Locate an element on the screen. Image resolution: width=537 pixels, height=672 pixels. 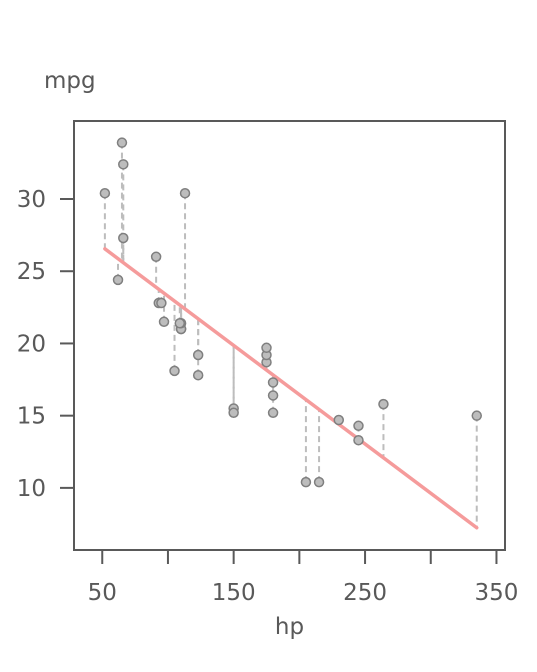
y-tick-label: 25 is located at coordinates (31, 272).